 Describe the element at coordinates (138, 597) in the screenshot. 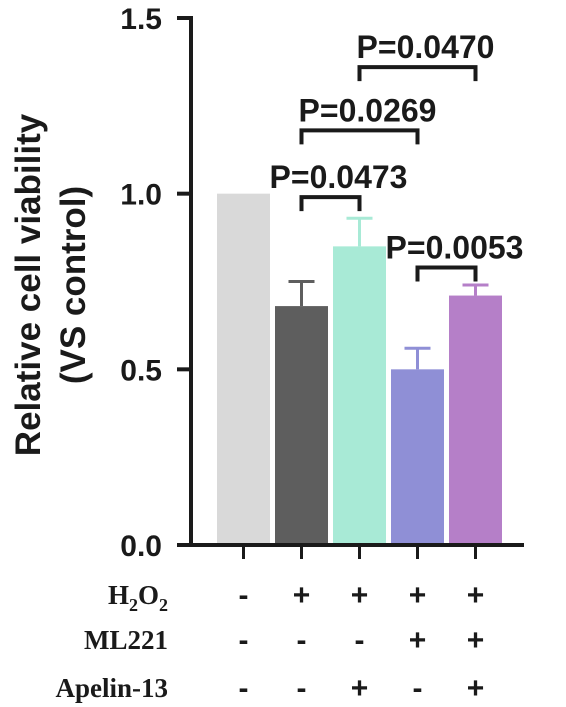

I see `condition-label: H2O2` at that location.